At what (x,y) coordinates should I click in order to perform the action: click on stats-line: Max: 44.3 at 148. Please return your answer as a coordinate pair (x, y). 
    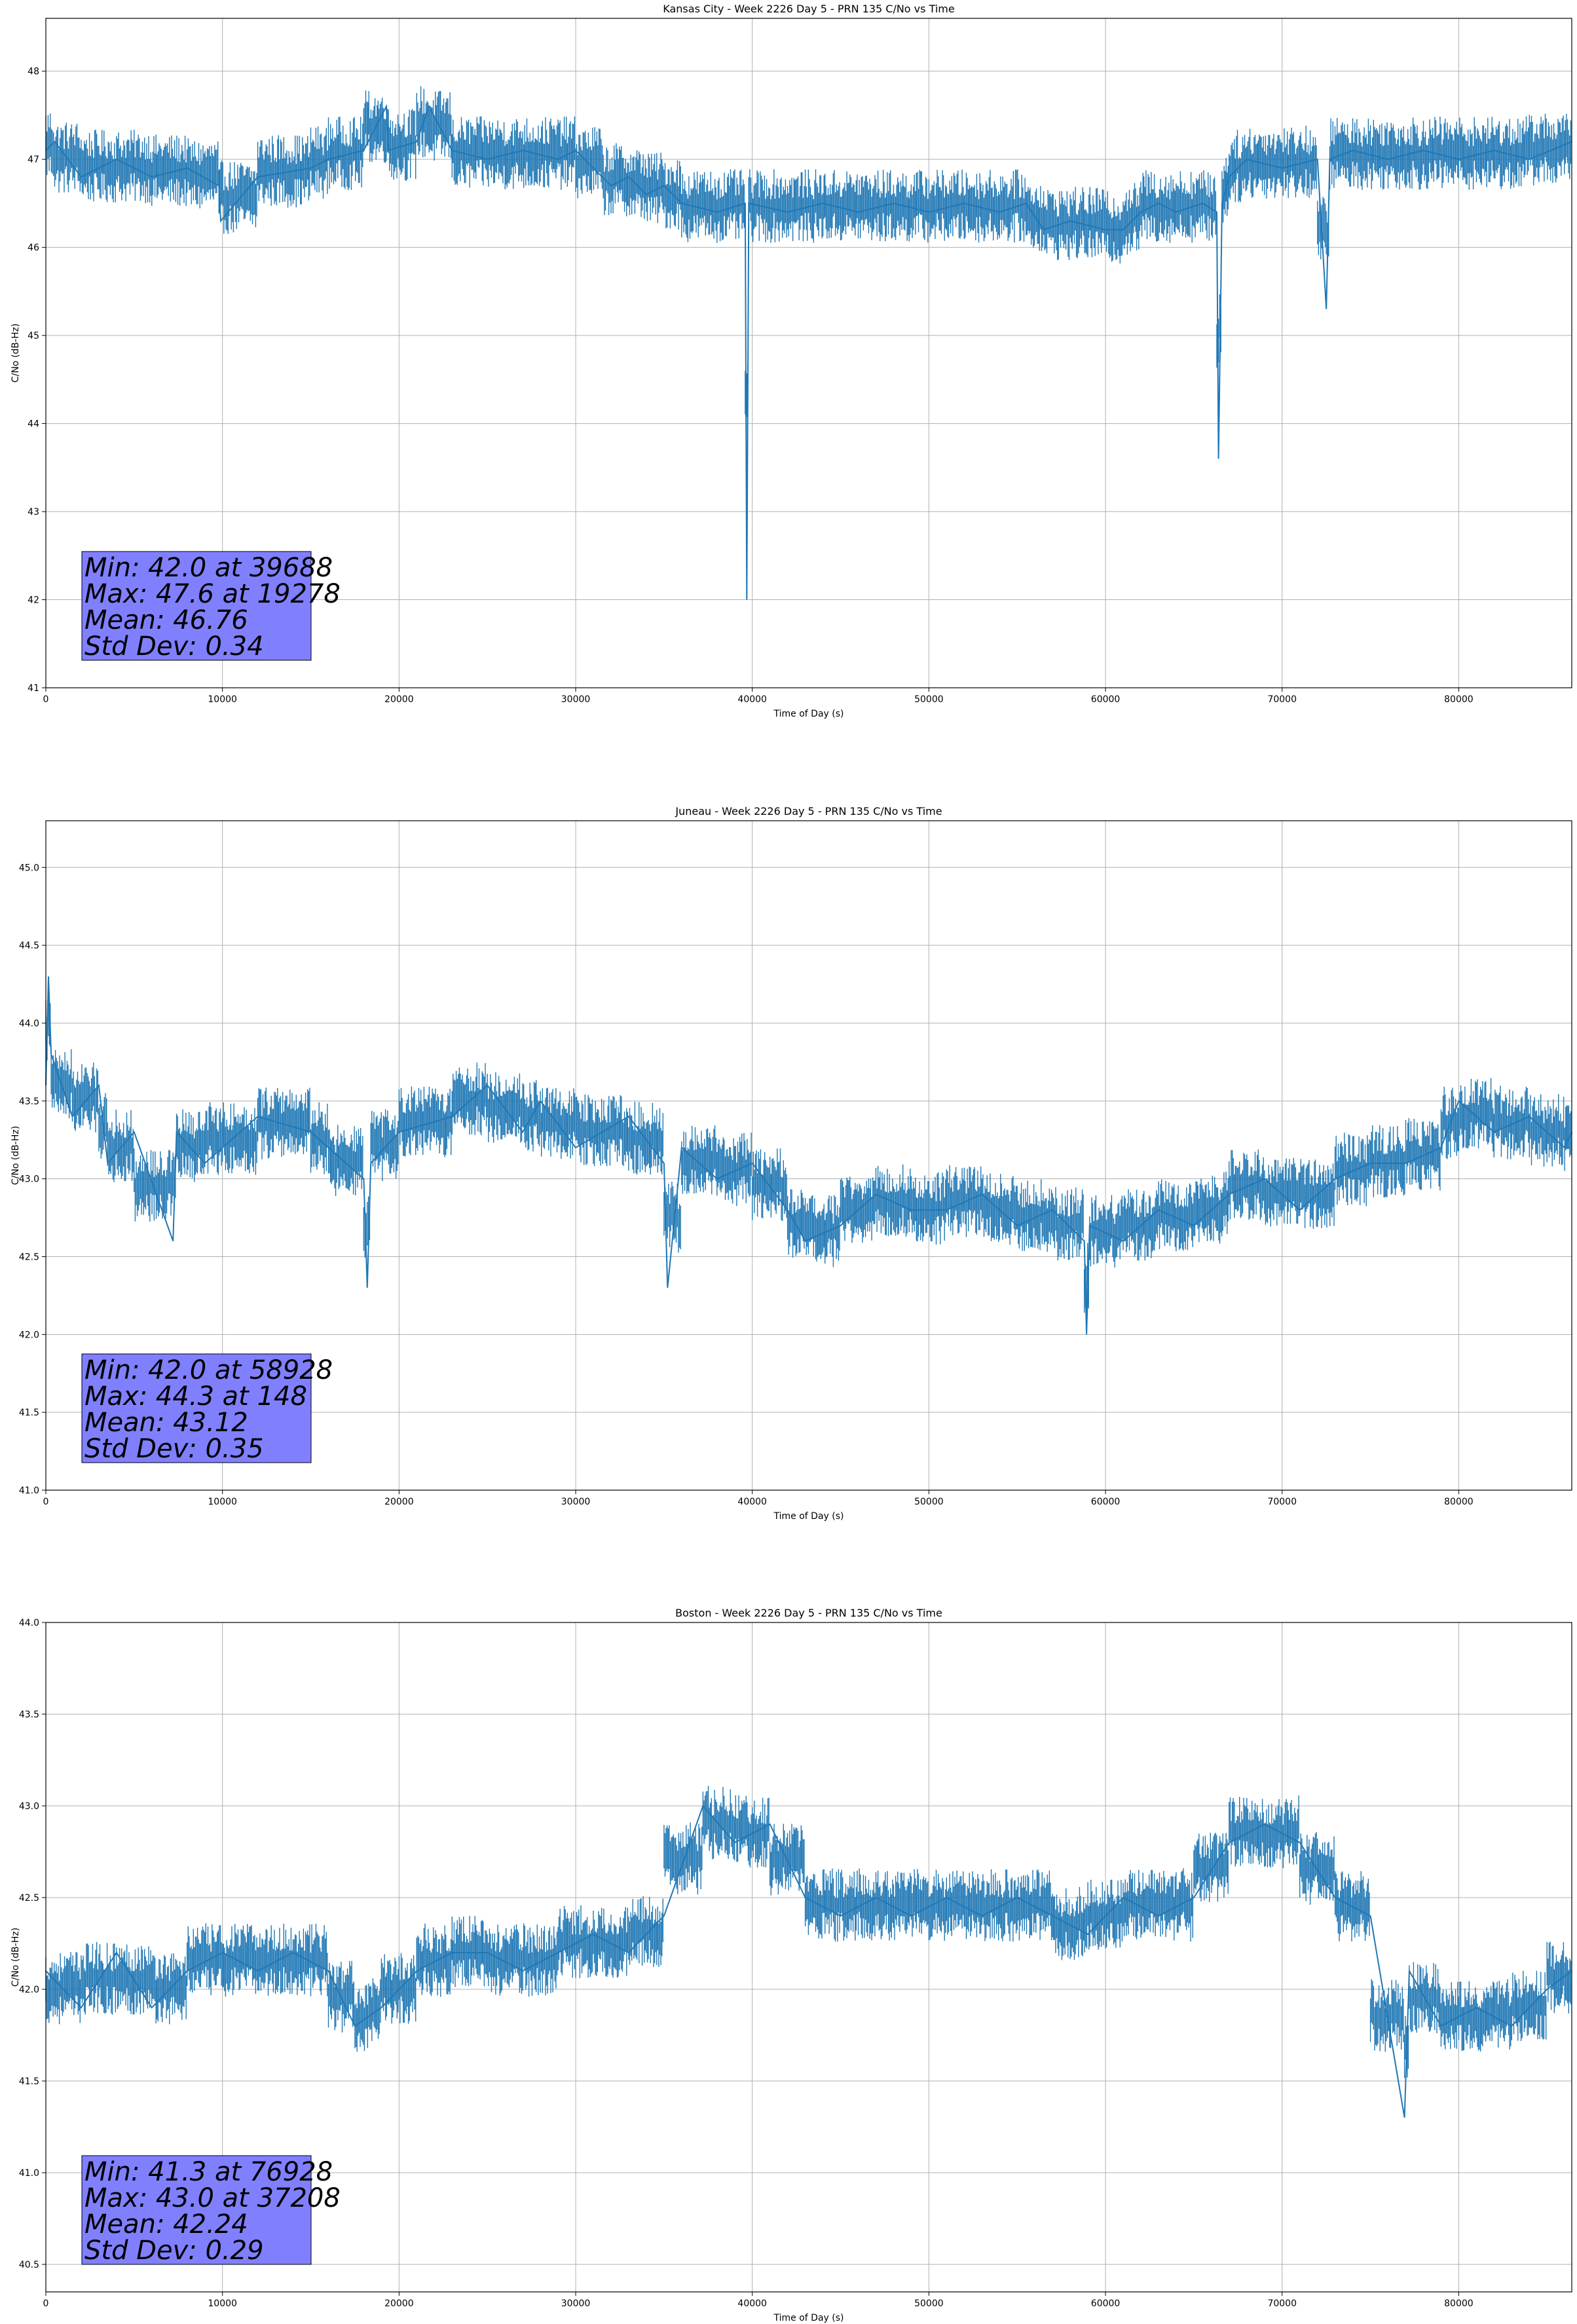
    Looking at the image, I should click on (195, 1396).